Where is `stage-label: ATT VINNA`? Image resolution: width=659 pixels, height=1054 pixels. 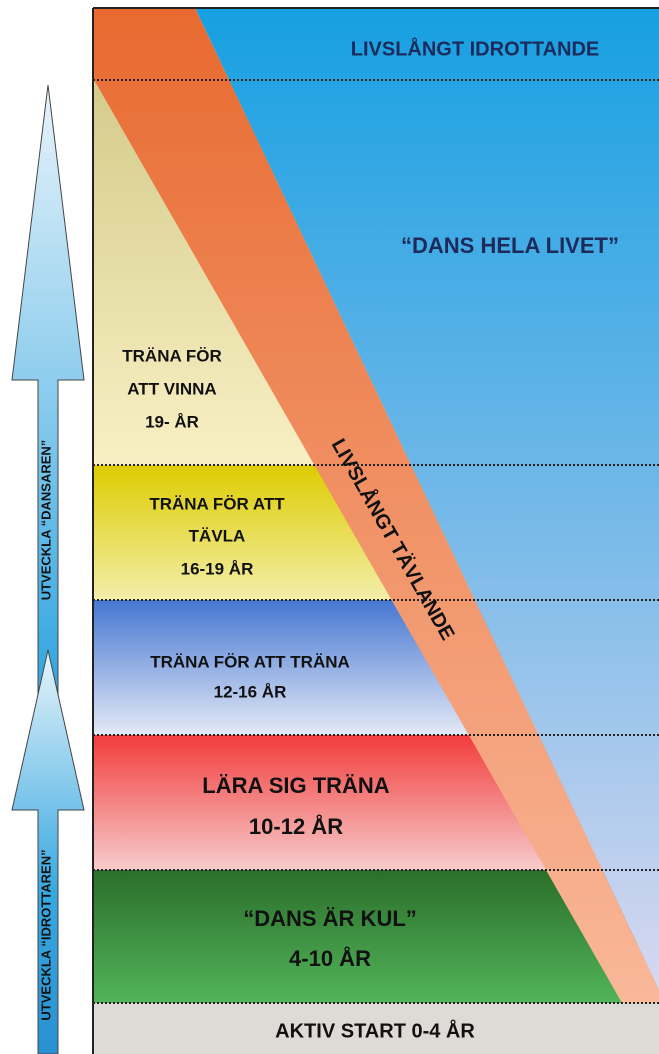
stage-label: ATT VINNA is located at coordinates (171, 388).